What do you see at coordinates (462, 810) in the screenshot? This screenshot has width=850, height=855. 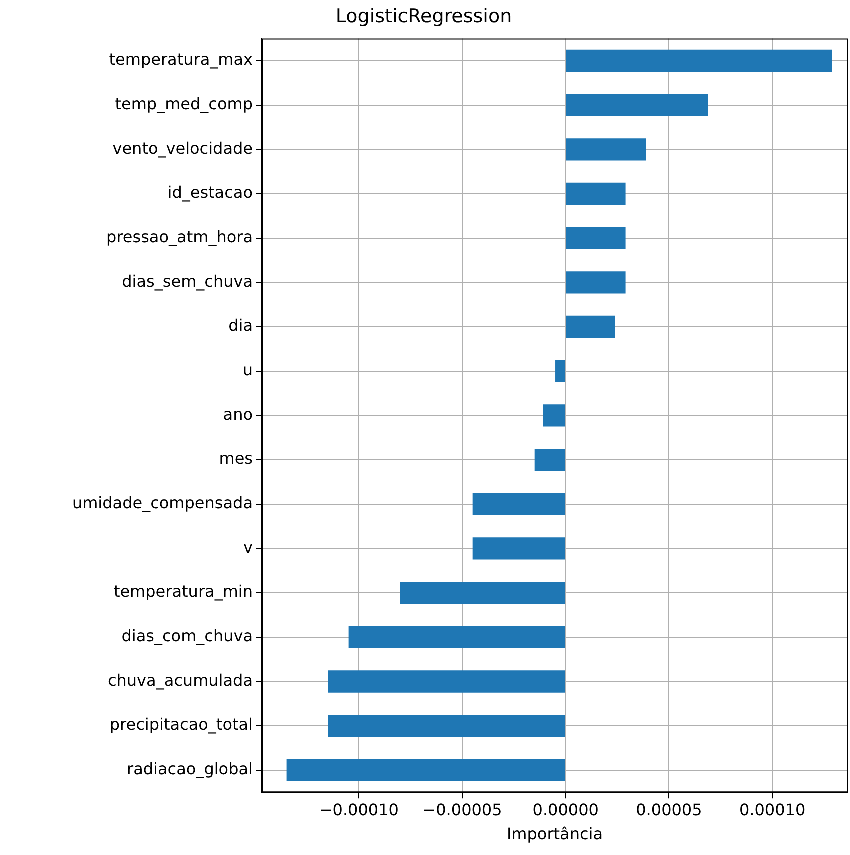 I see `x-tick-label: −0.00005` at bounding box center [462, 810].